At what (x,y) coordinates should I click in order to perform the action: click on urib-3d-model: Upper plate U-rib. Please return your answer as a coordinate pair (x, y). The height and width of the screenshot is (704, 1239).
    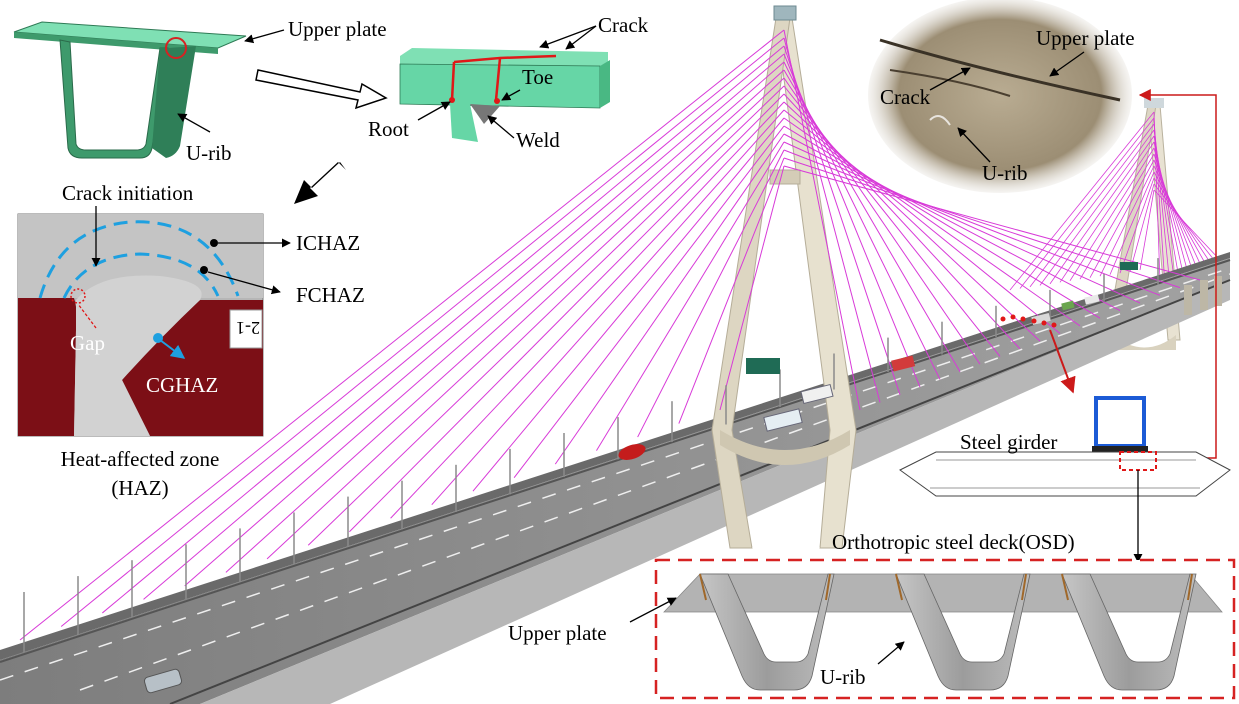
    Looking at the image, I should click on (200, 91).